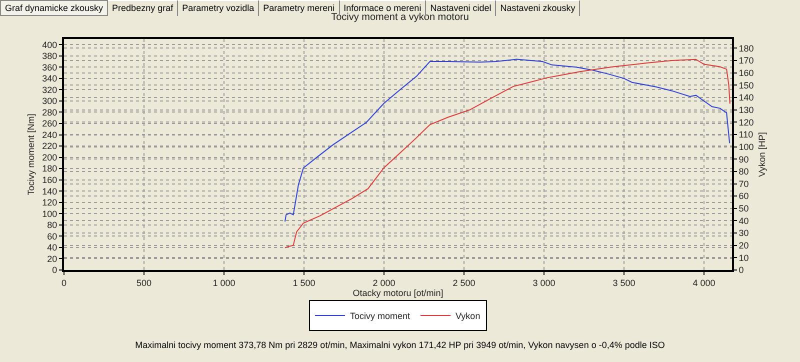 This screenshot has width=800, height=362. What do you see at coordinates (398, 293) in the screenshot?
I see `x-axis-title: Otacky motoru [ot/min]` at bounding box center [398, 293].